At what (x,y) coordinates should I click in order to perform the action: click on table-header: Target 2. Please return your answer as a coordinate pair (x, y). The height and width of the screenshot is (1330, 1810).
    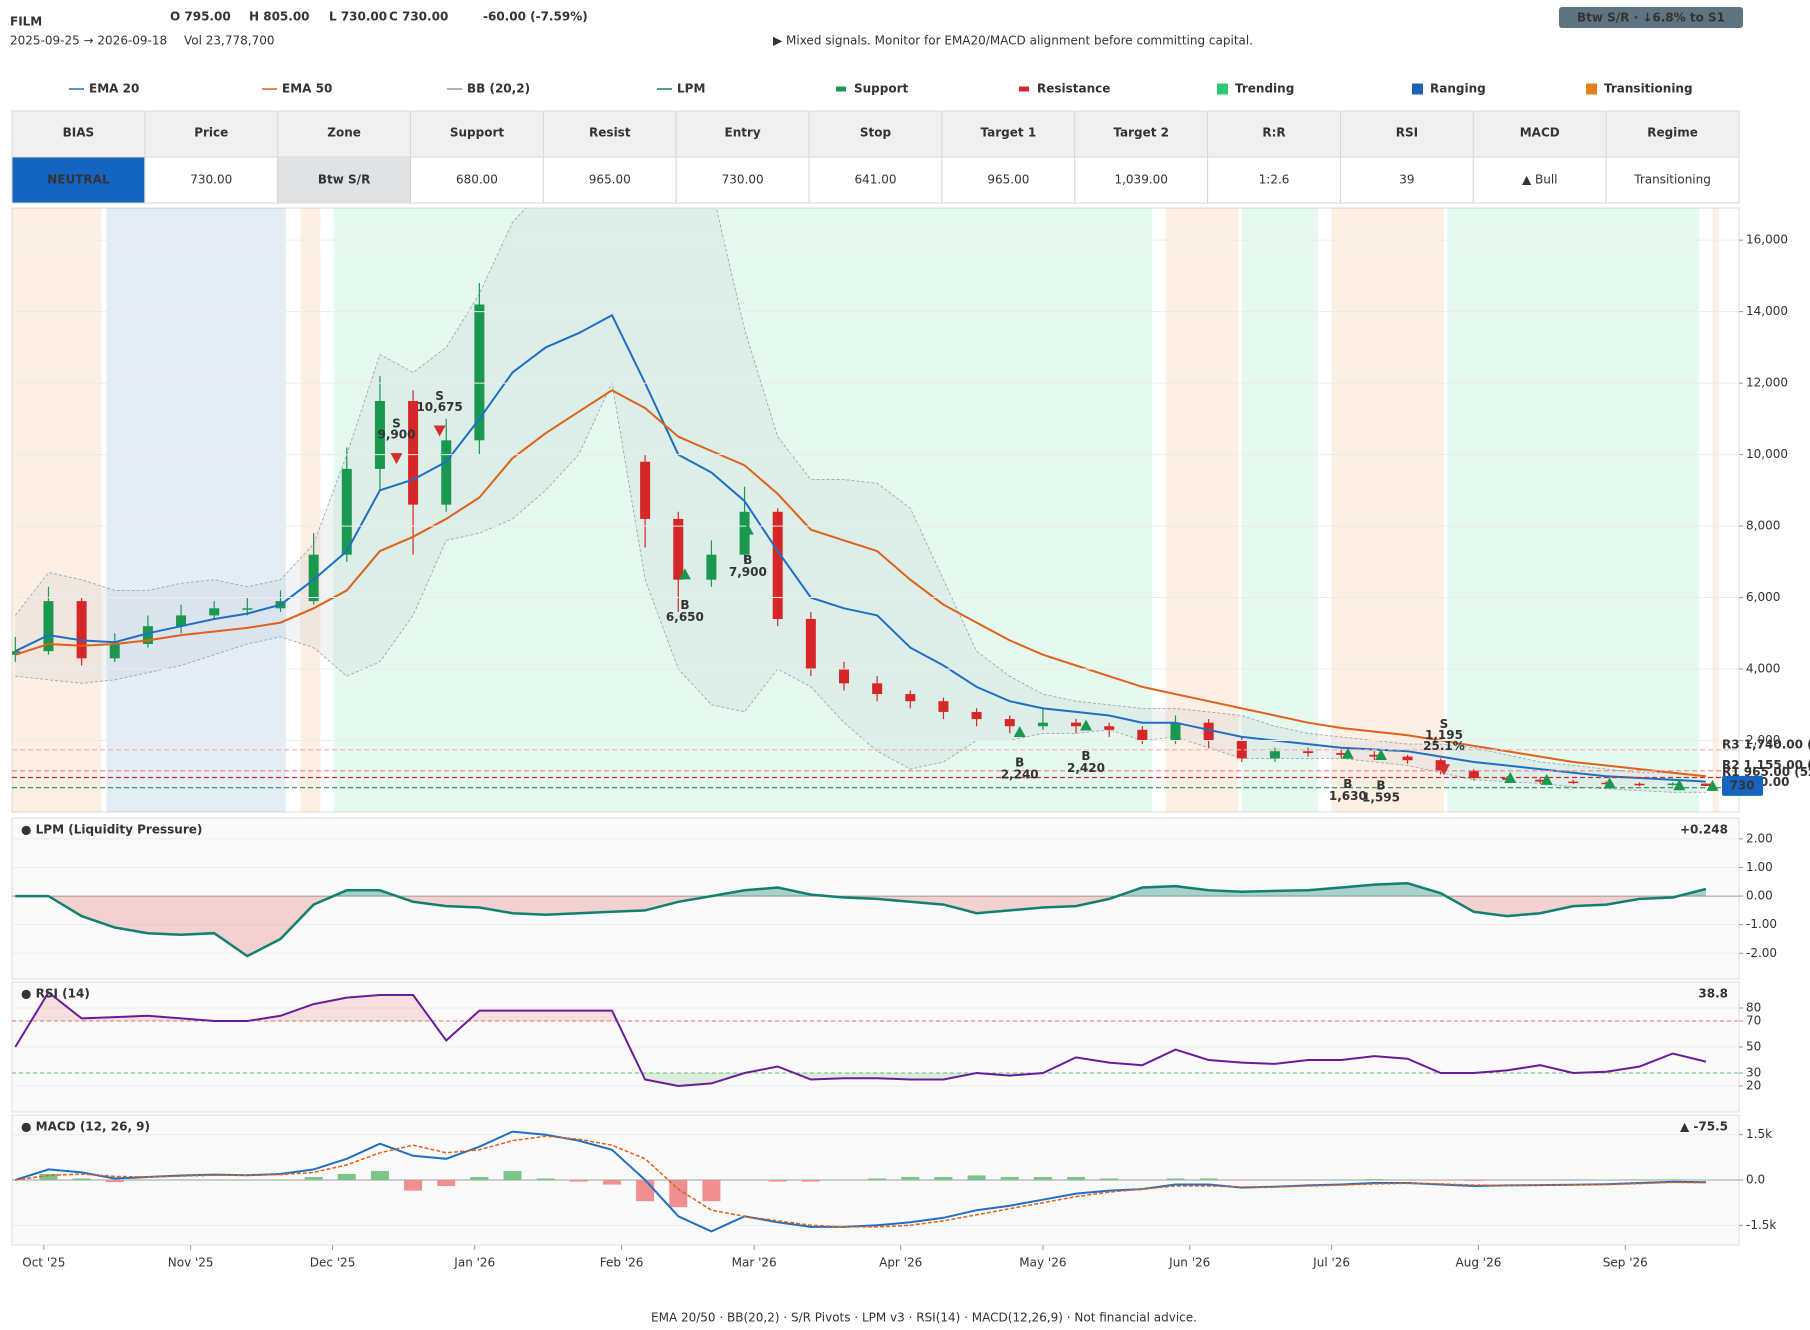
    Looking at the image, I should click on (1141, 133).